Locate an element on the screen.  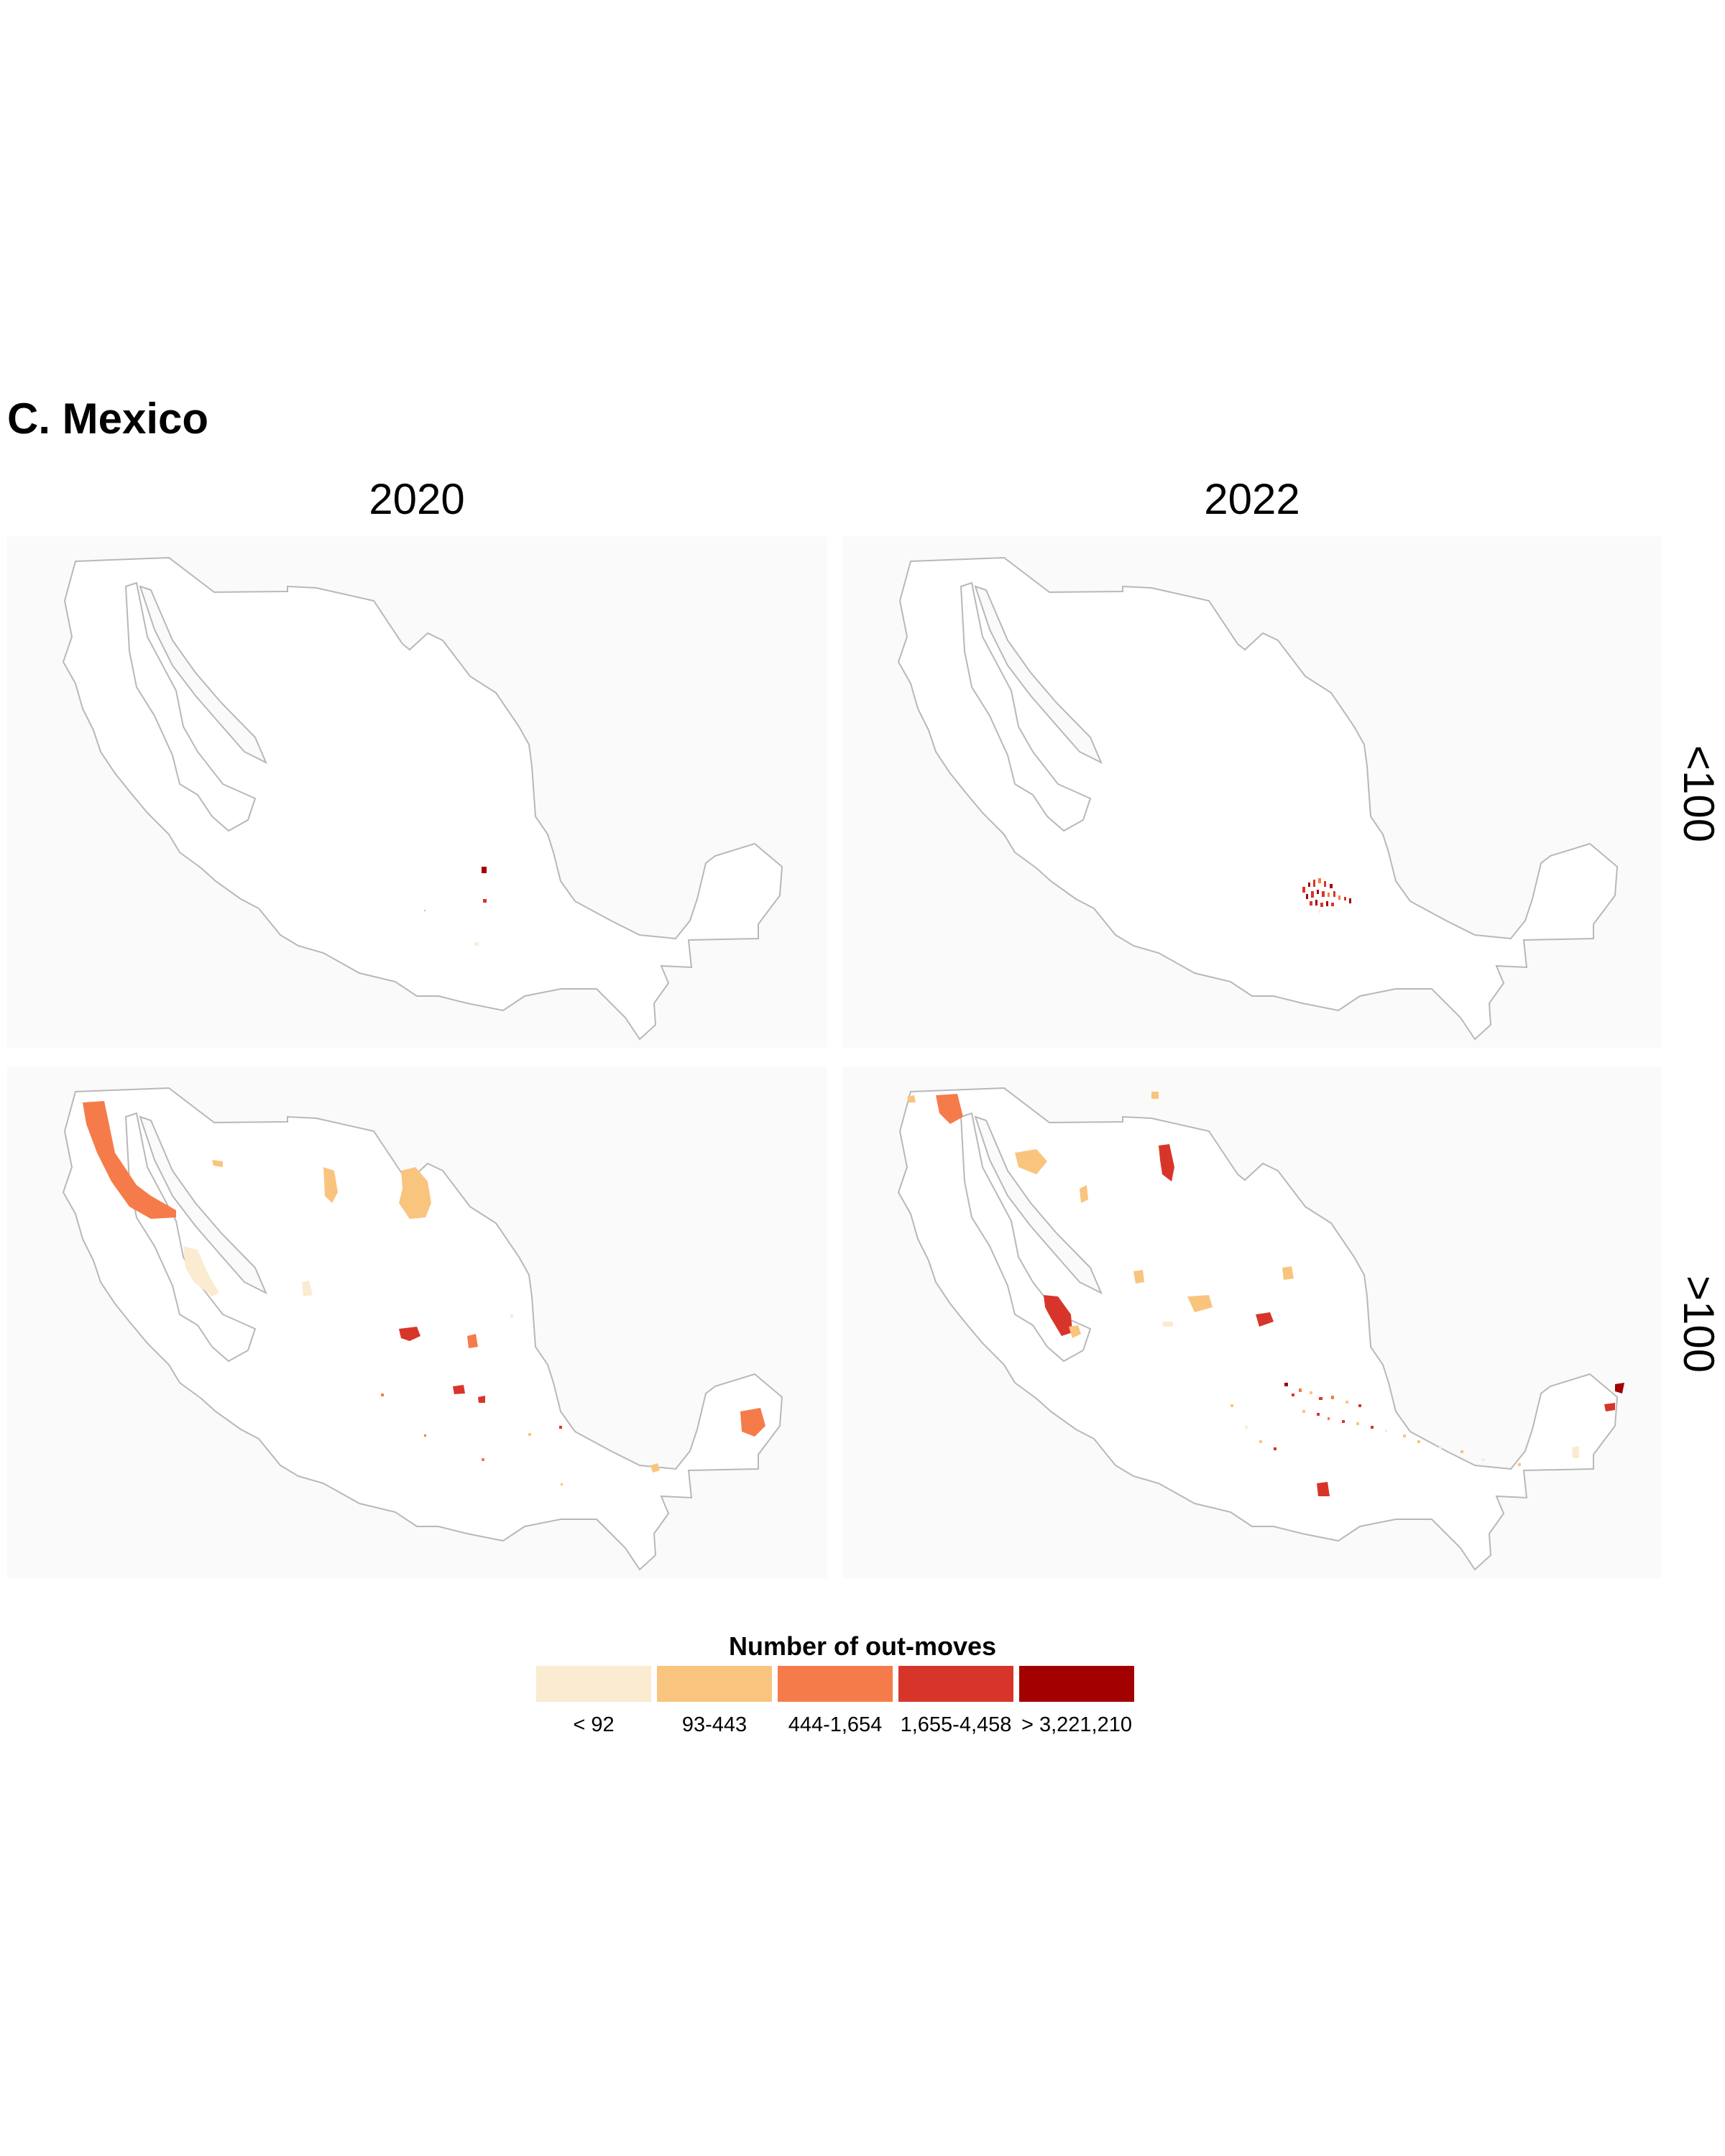
region-la-paz is located at coordinates (1075, 1331).